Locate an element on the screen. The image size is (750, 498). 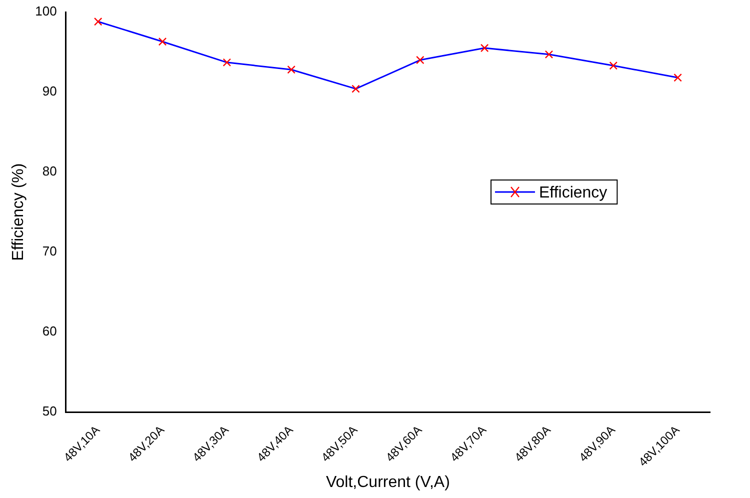
y-tick-label: 100 is located at coordinates (46, 11).